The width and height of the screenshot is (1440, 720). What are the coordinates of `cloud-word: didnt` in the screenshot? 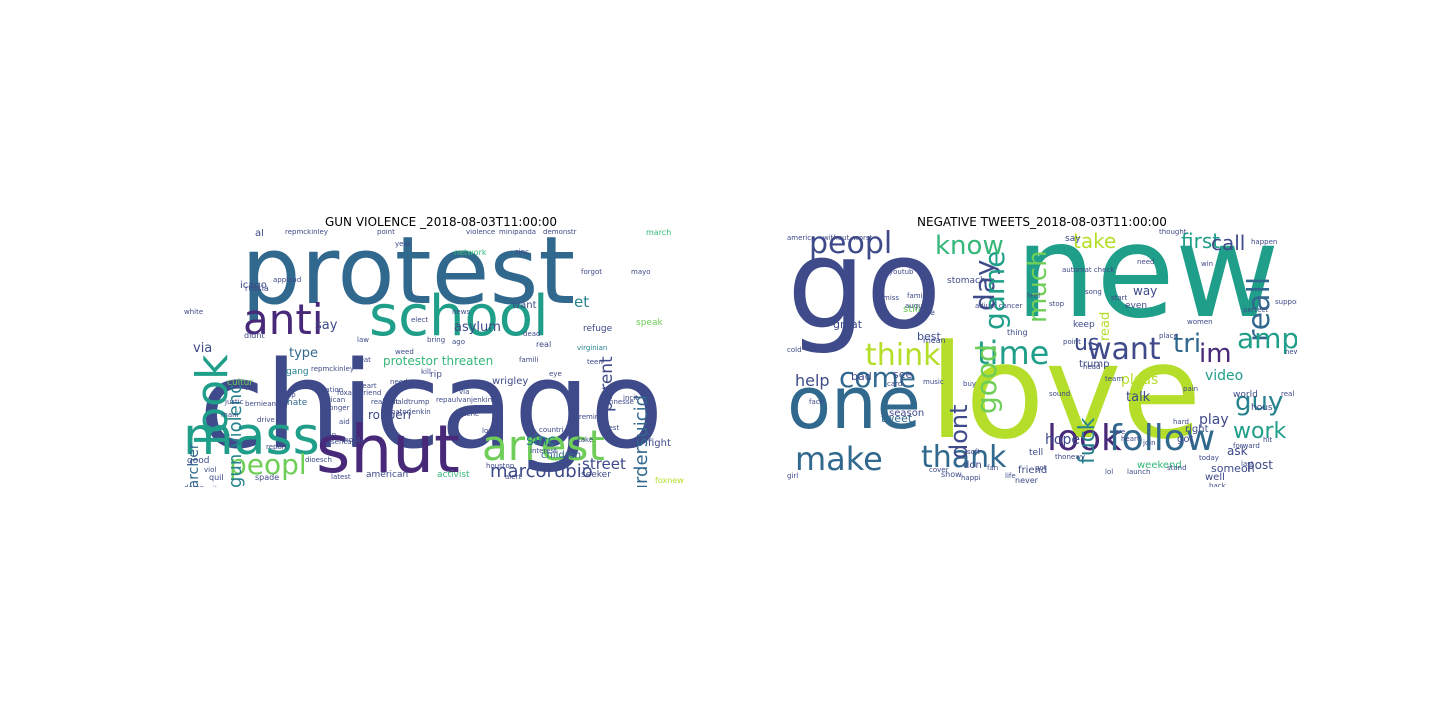 It's located at (254, 335).